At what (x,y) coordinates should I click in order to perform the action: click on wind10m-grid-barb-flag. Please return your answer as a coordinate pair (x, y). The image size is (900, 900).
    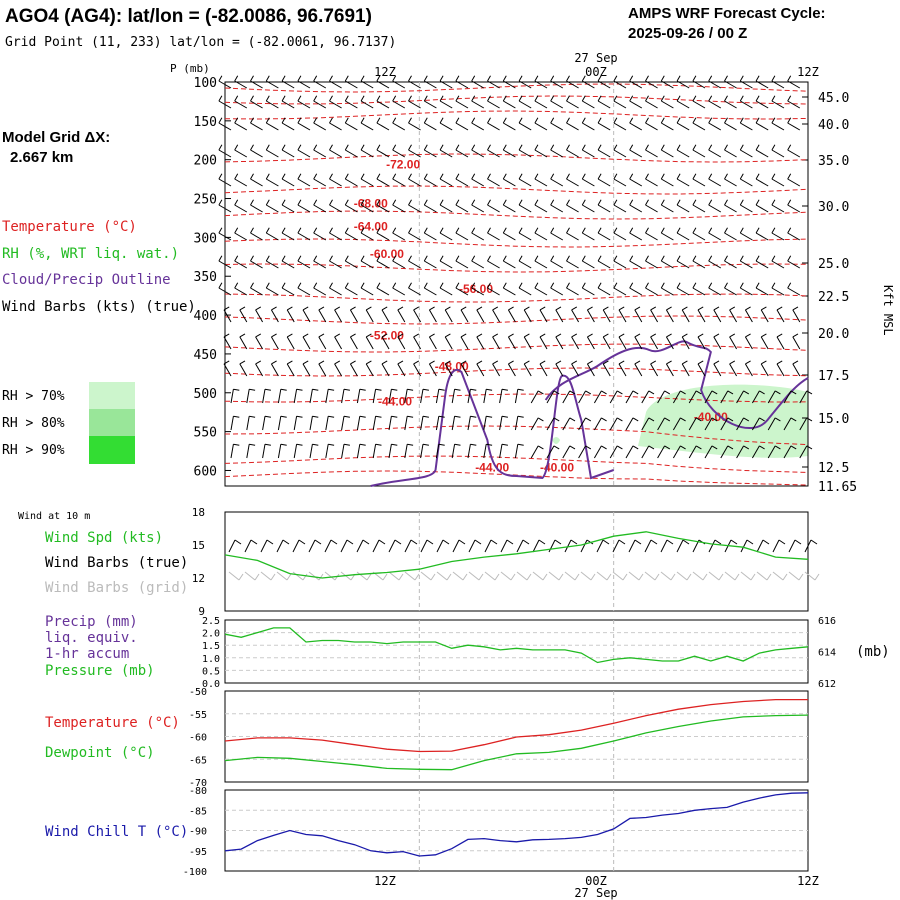
    Looking at the image, I should click on (561, 577).